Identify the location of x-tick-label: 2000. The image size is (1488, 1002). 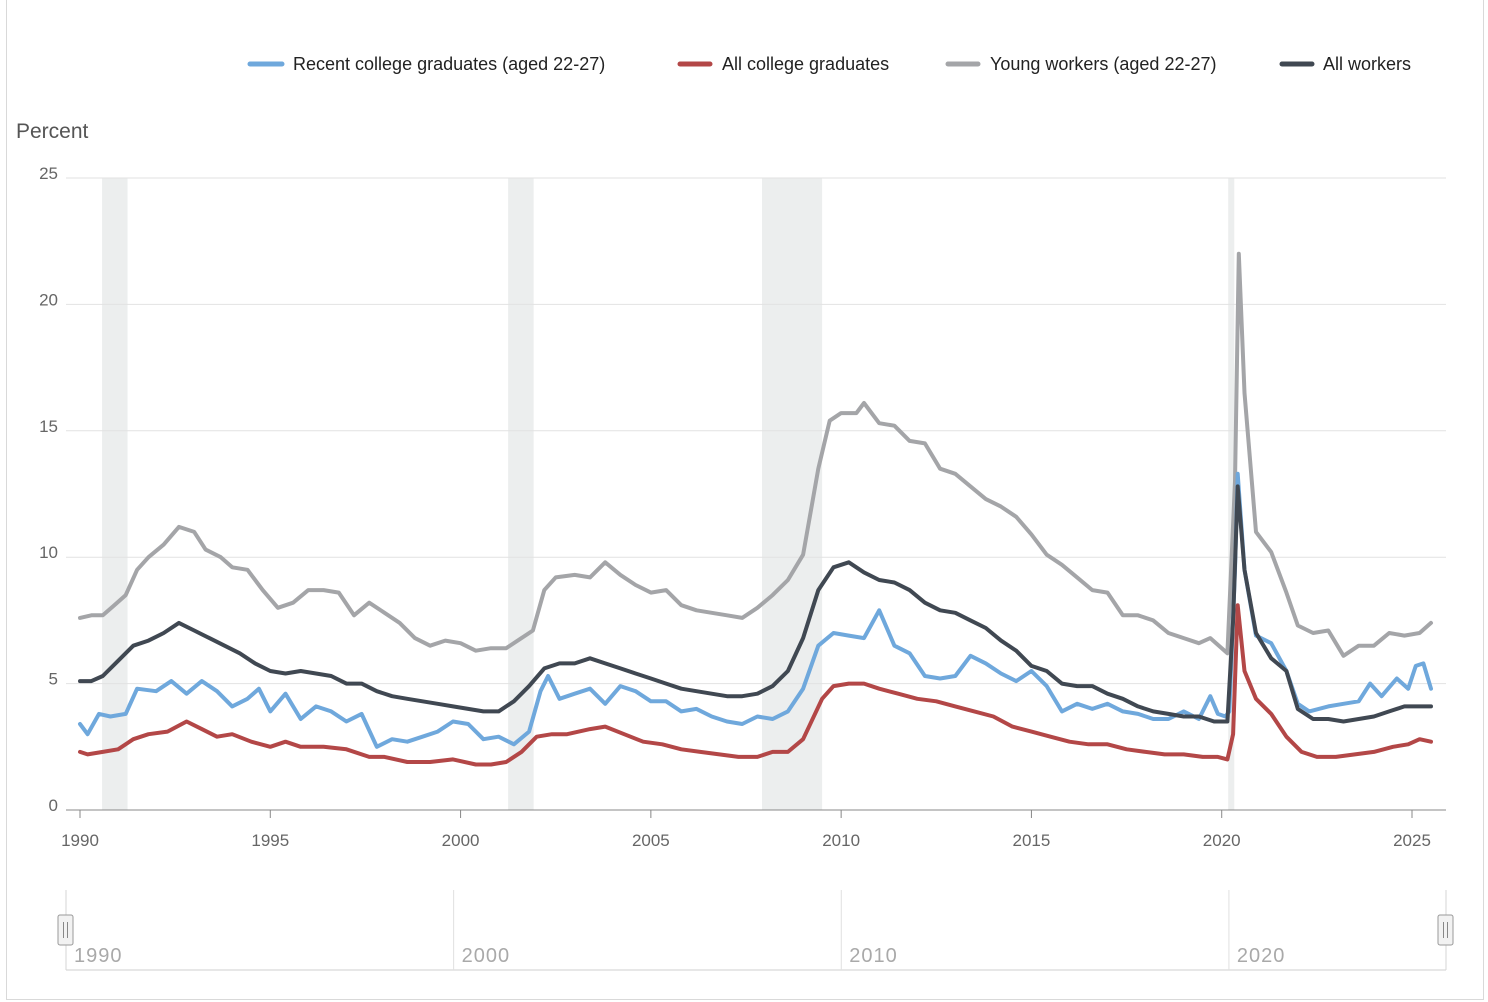
(461, 840).